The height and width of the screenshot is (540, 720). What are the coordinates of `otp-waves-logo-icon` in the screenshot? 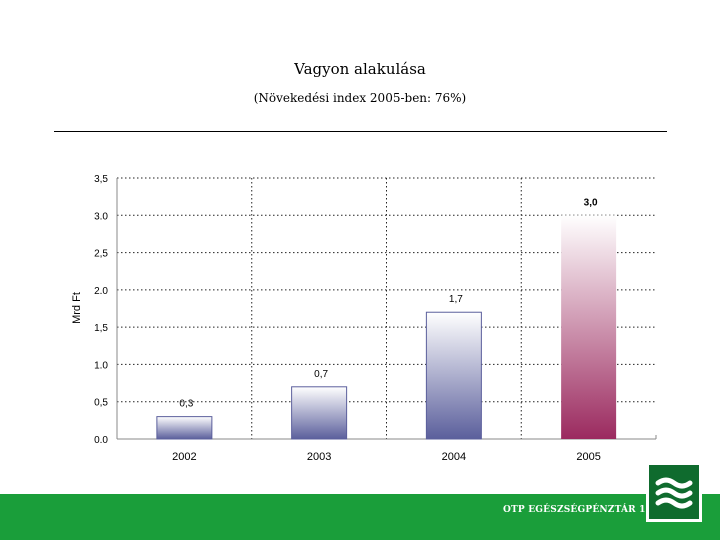 It's located at (674, 492).